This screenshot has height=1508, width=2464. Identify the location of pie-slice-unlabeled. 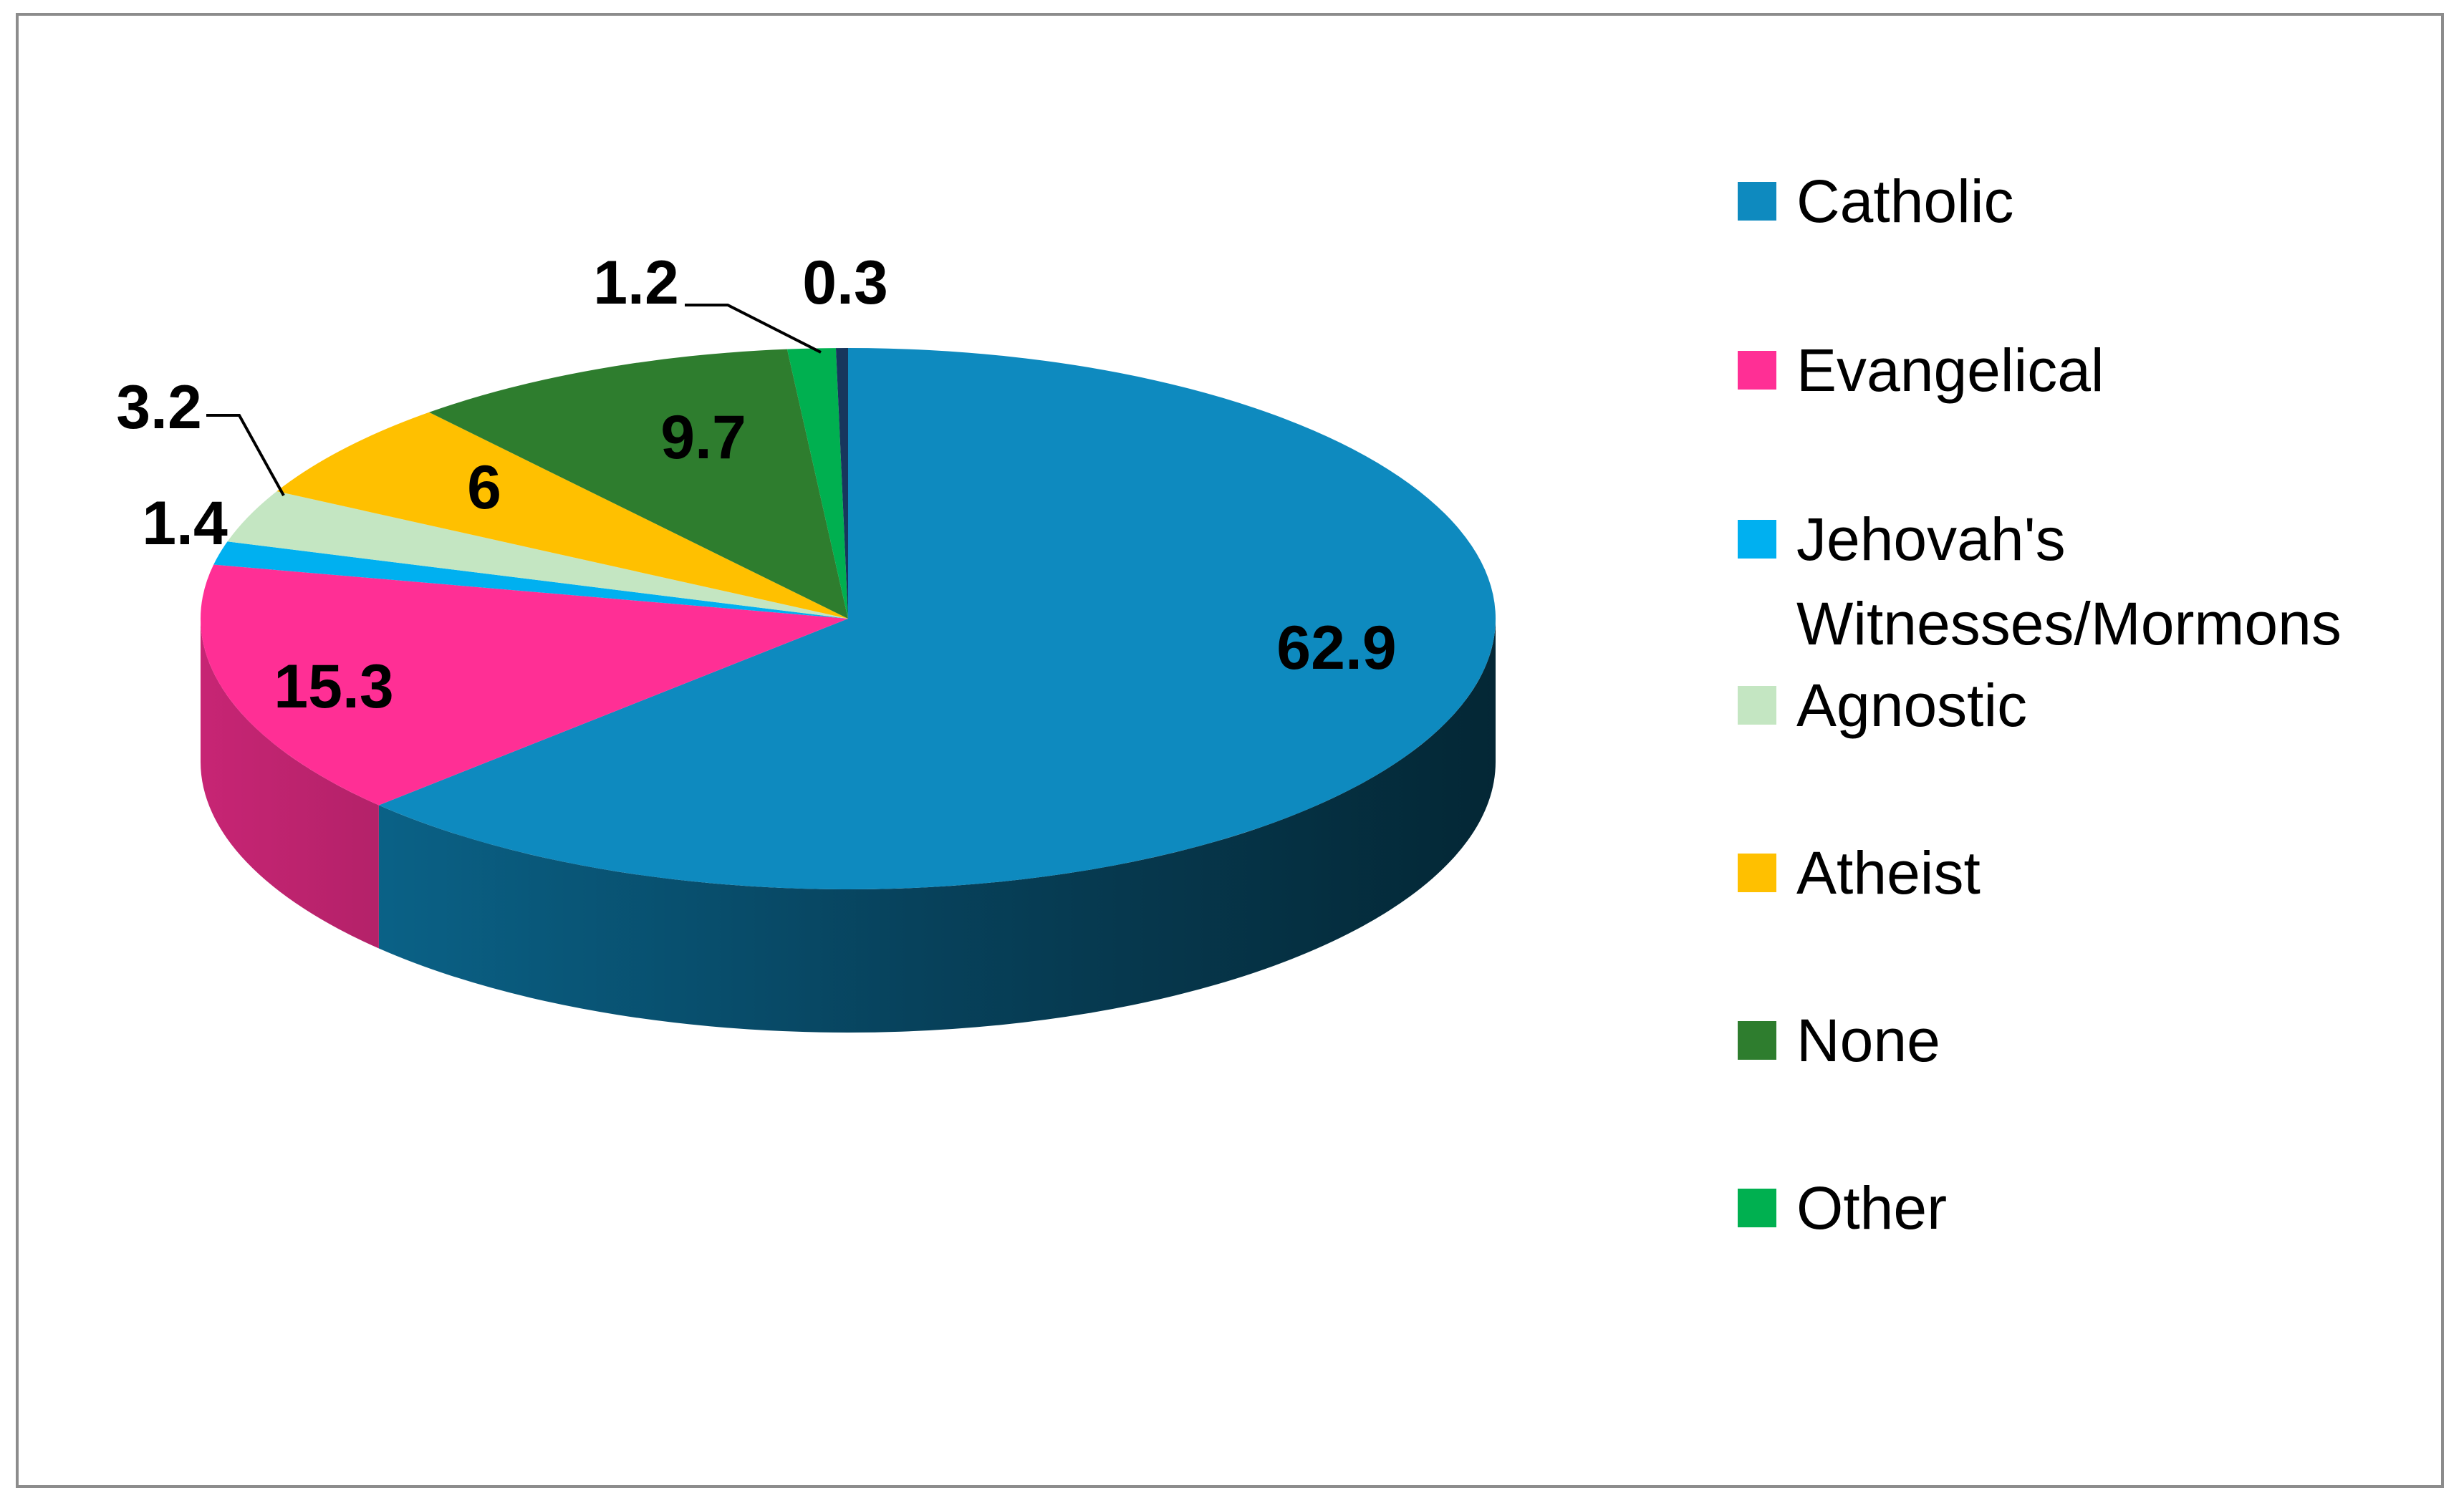
(841, 483).